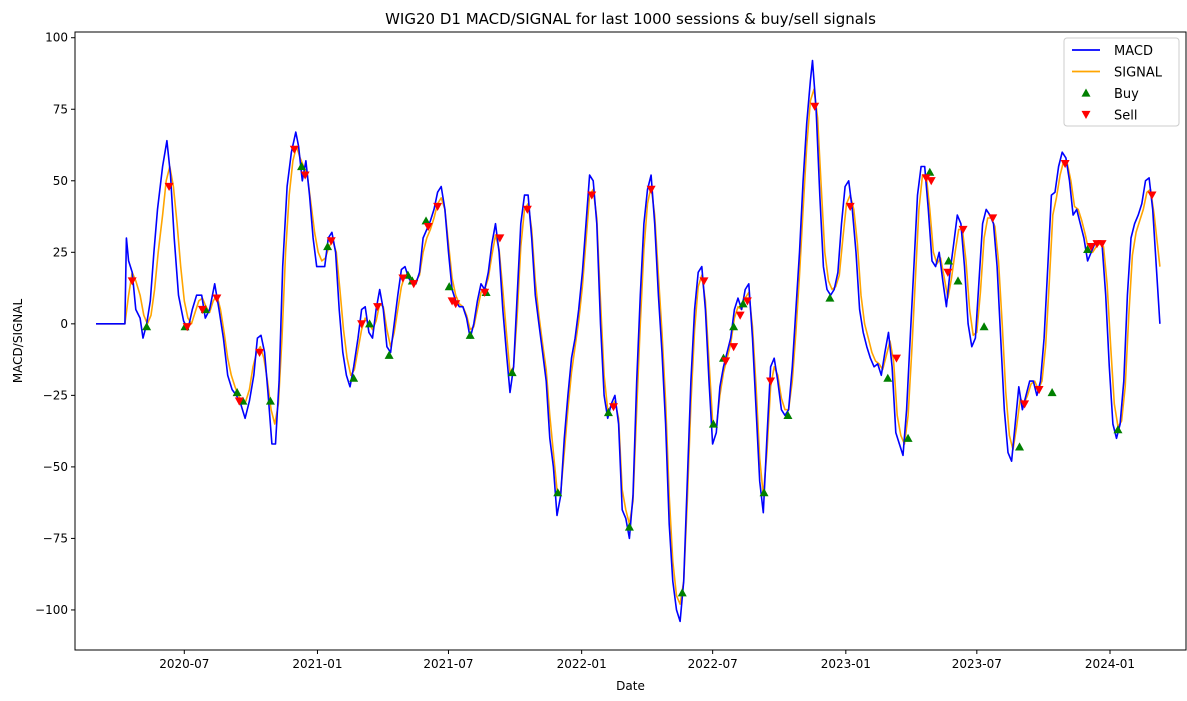  Describe the element at coordinates (51, 610) in the screenshot. I see `y-tick-label: −100` at that location.